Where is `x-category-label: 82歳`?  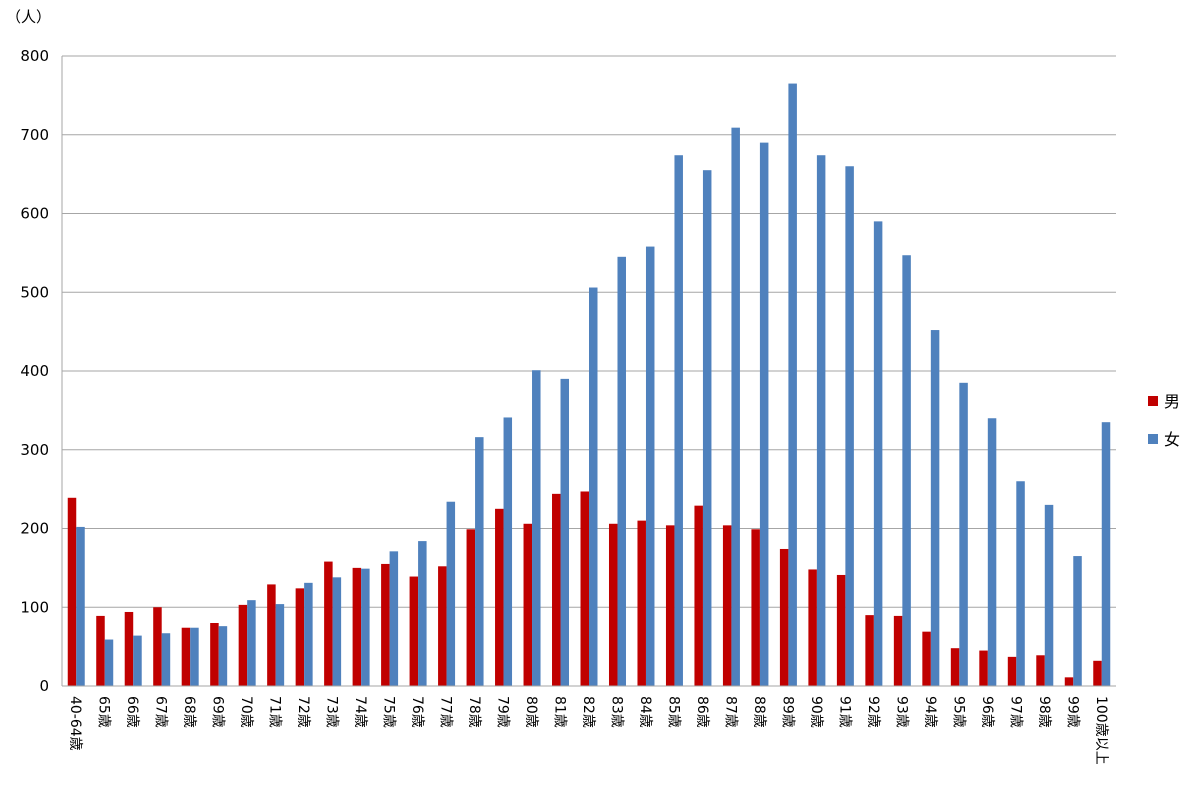 x-category-label: 82歳 is located at coordinates (588, 712).